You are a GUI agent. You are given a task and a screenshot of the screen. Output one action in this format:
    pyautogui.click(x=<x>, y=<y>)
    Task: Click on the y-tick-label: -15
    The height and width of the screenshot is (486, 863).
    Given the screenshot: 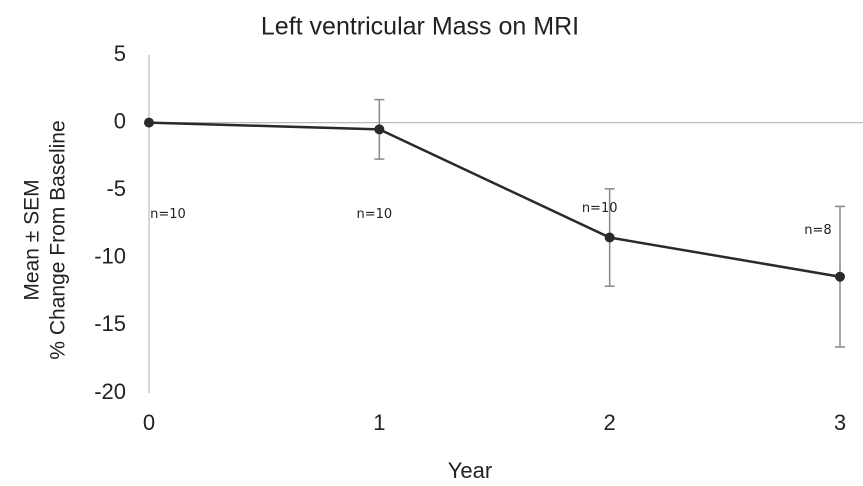 What is the action you would take?
    pyautogui.click(x=110, y=323)
    